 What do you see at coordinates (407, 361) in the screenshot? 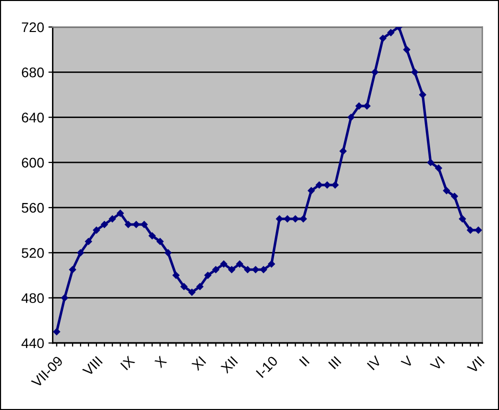
I see `x-tick-label: V` at bounding box center [407, 361].